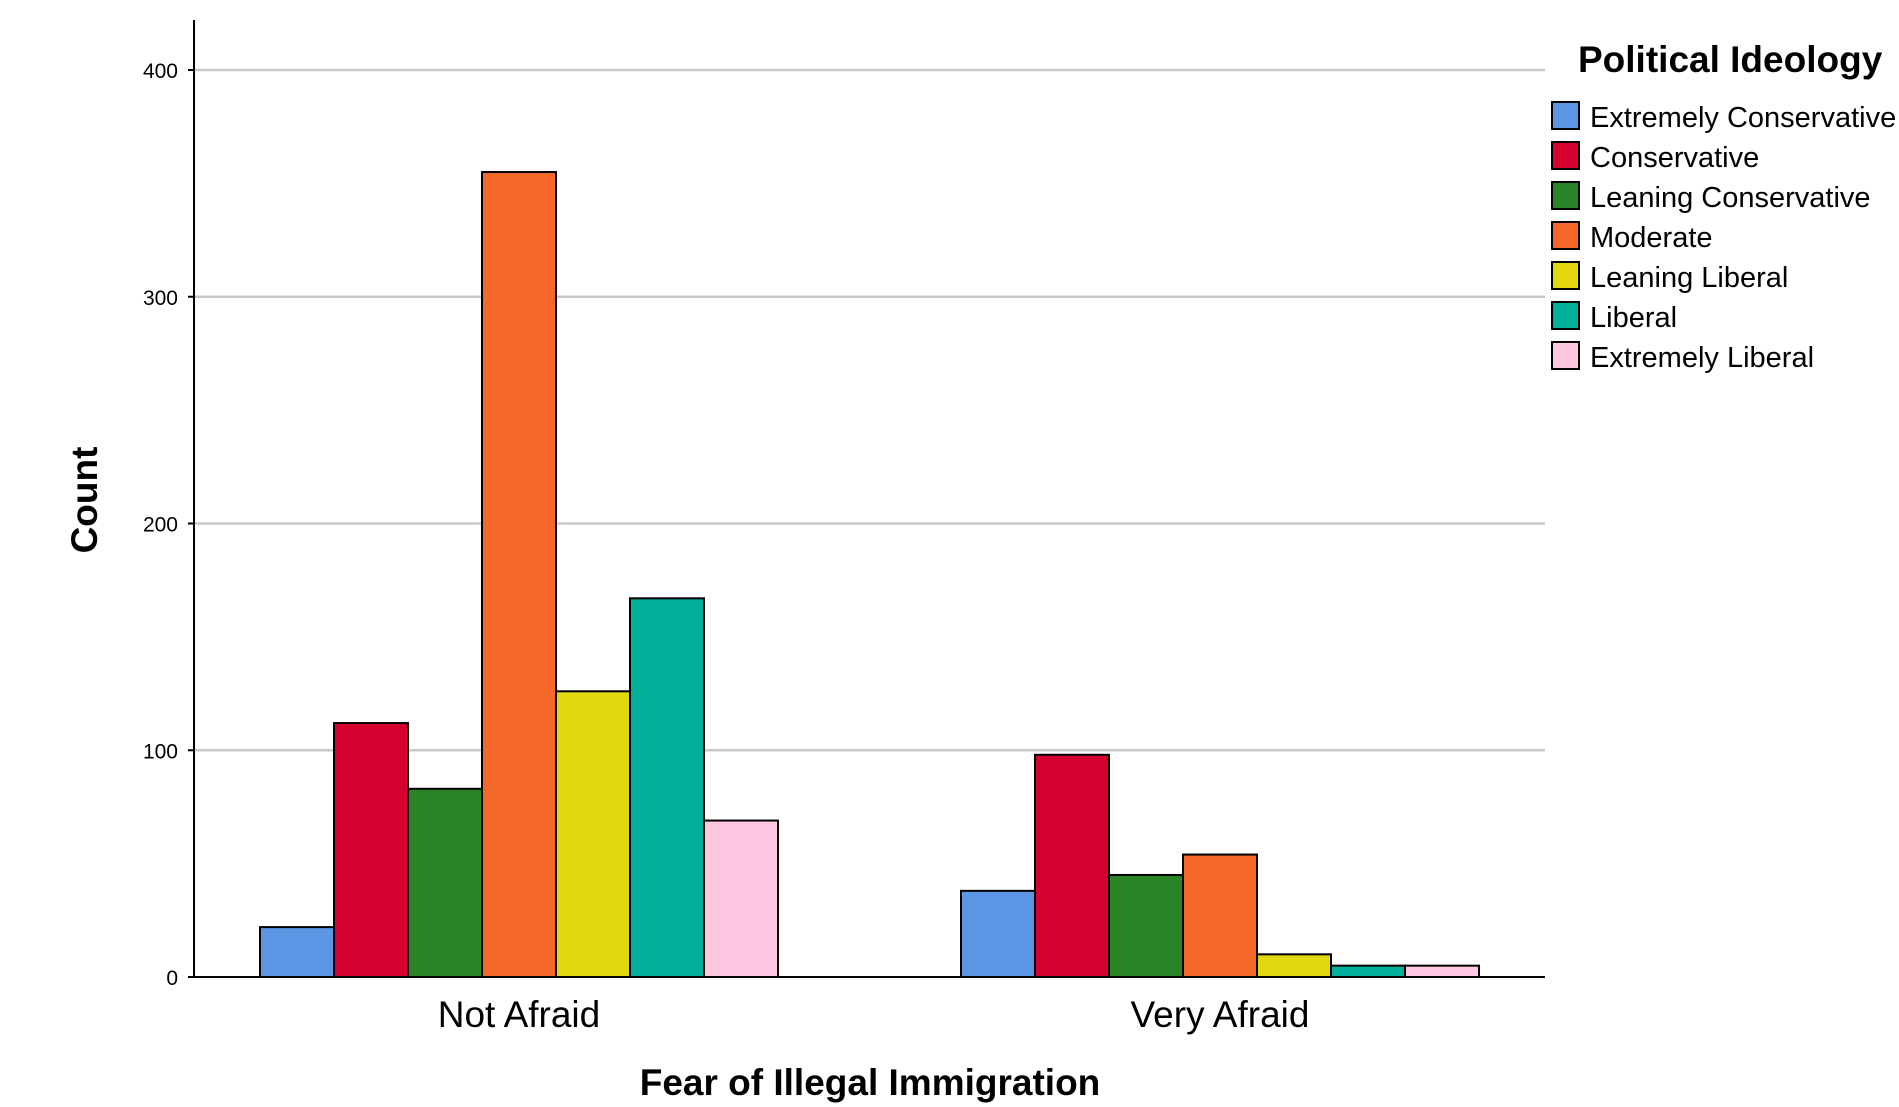 This screenshot has height=1107, width=1899. What do you see at coordinates (1689, 278) in the screenshot?
I see `legend-label: Leaning Liberal` at bounding box center [1689, 278].